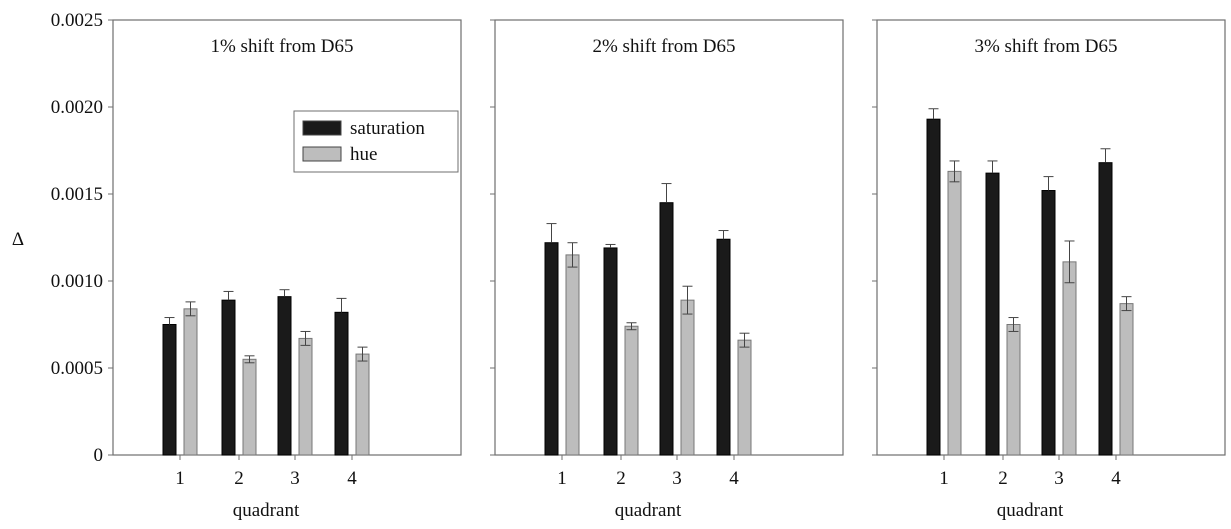 The height and width of the screenshot is (529, 1231). I want to click on y-tick-label: 0.0015, so click(77, 194).